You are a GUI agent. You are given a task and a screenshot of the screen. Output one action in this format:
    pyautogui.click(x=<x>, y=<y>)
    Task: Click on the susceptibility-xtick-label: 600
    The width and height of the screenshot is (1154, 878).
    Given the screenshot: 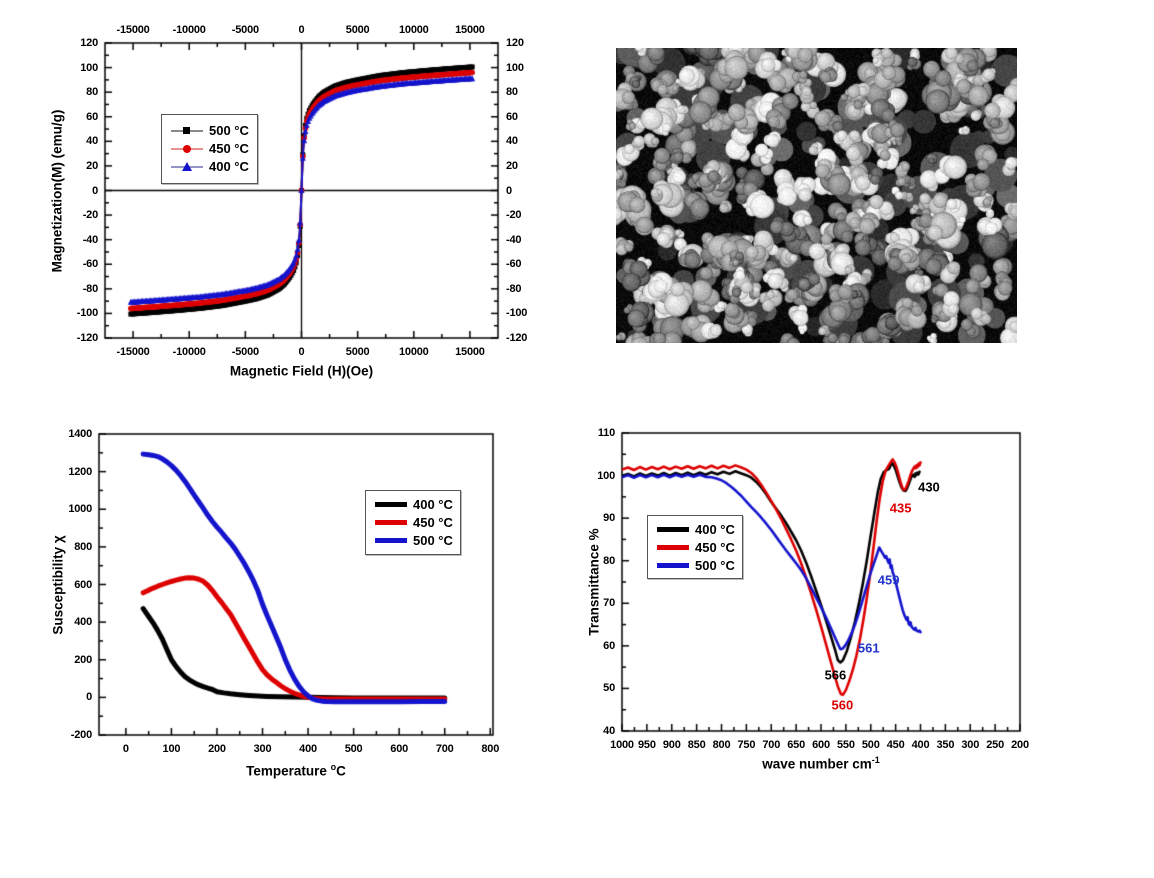 What is the action you would take?
    pyautogui.click(x=399, y=749)
    